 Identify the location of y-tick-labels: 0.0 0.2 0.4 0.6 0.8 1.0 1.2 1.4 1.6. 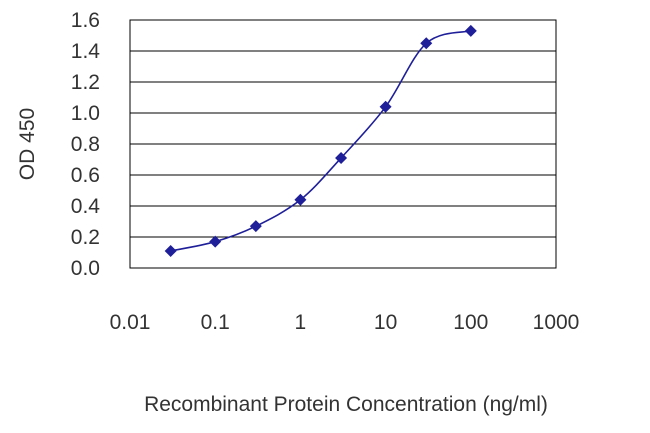
(86, 144).